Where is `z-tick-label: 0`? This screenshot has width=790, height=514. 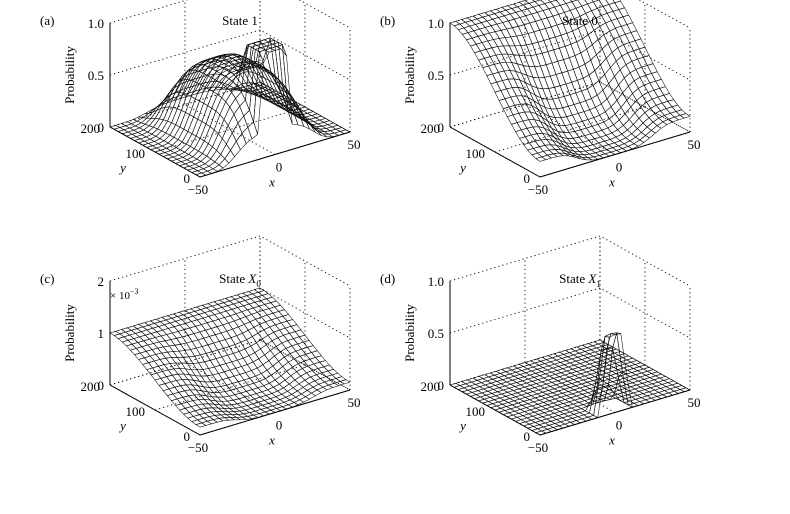
z-tick-label: 0 is located at coordinates (441, 385).